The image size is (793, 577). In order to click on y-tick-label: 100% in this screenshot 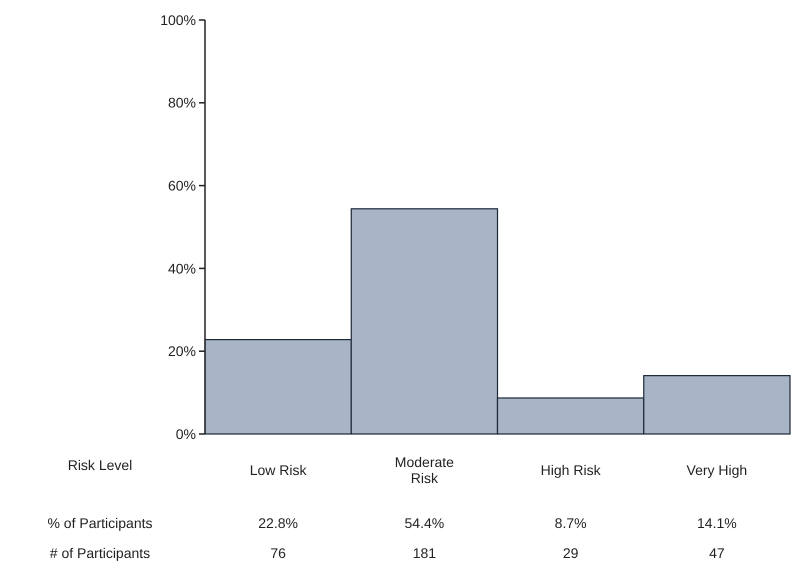, I will do `click(178, 20)`.